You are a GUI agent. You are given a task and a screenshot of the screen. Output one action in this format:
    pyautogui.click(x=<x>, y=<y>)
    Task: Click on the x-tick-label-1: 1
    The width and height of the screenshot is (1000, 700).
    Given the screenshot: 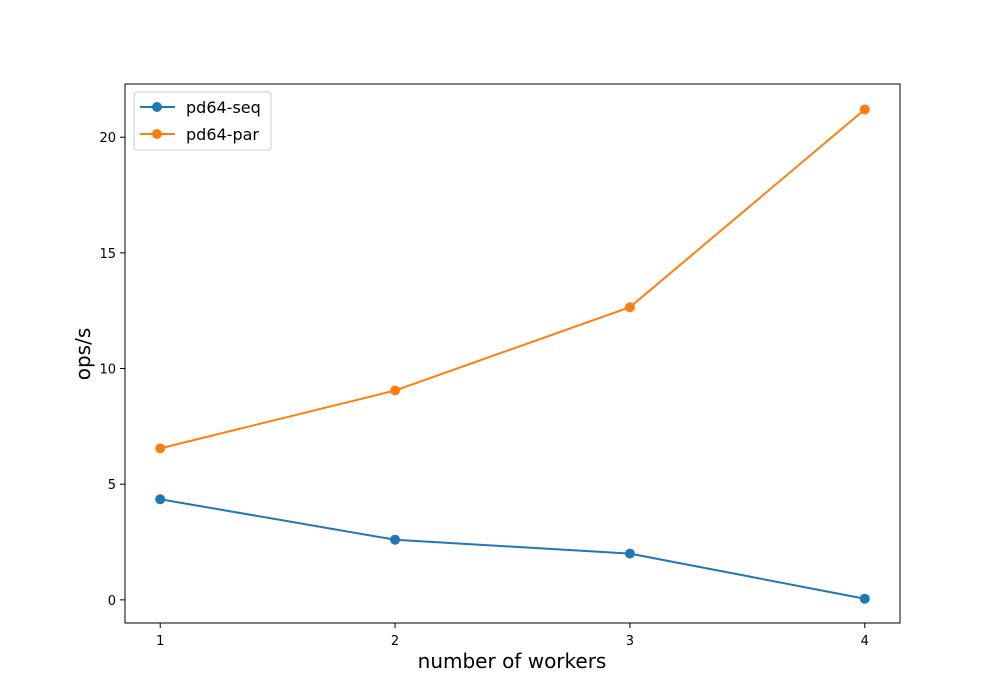 What is the action you would take?
    pyautogui.click(x=160, y=641)
    